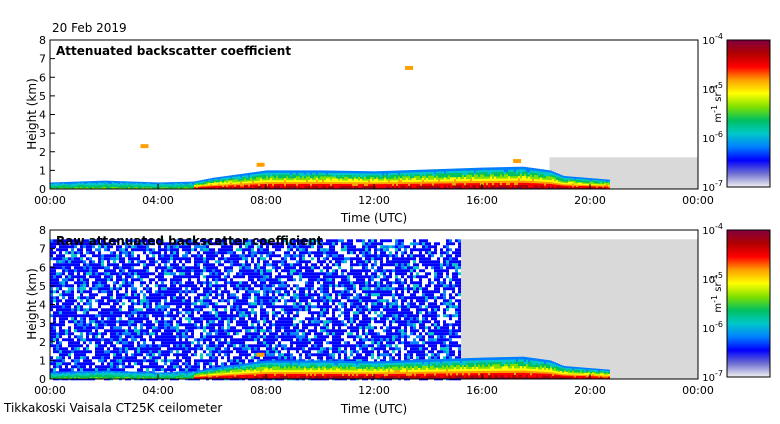 The width and height of the screenshot is (780, 424). I want to click on panel-title: Attenuated backscatter coefficient, so click(173, 51).